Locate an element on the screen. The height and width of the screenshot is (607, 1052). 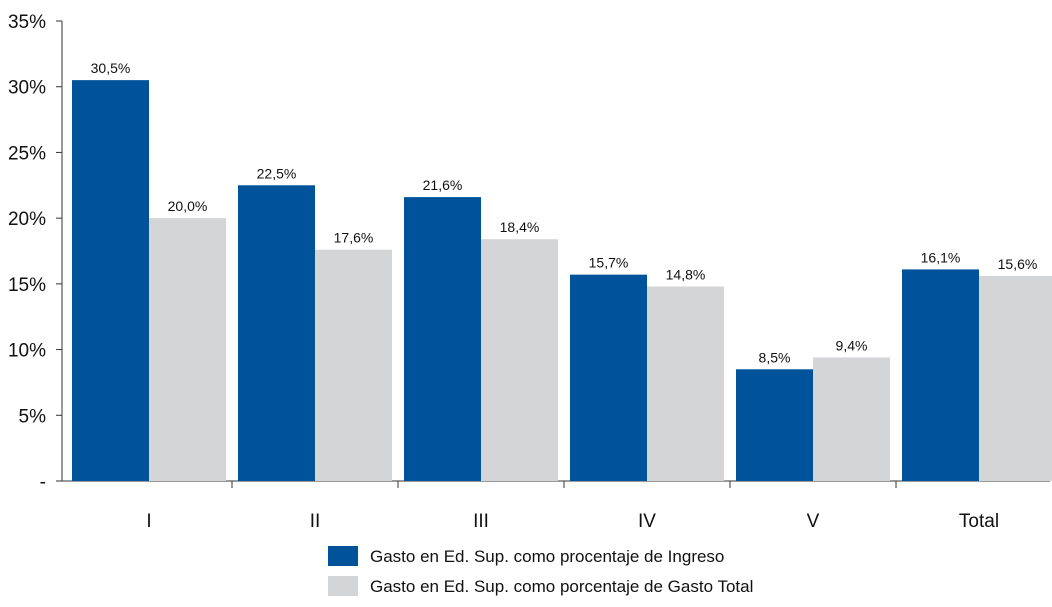
bar-data-label: 14,8% is located at coordinates (686, 274).